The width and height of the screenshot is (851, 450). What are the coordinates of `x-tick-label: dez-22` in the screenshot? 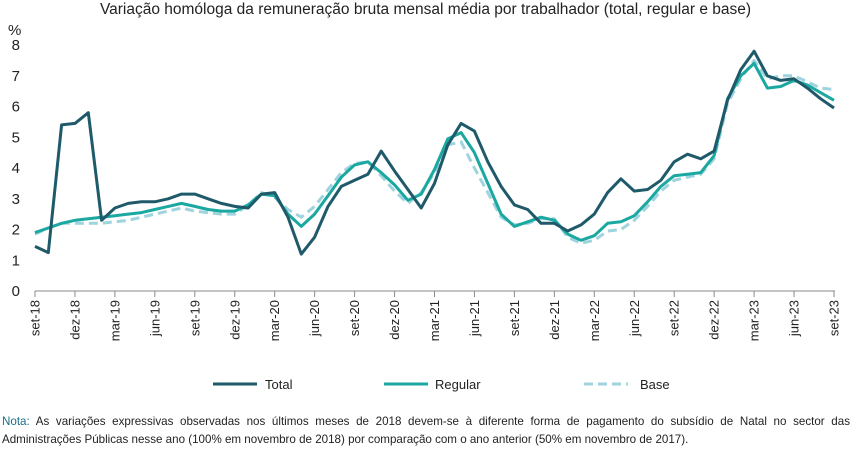 It's located at (714, 320).